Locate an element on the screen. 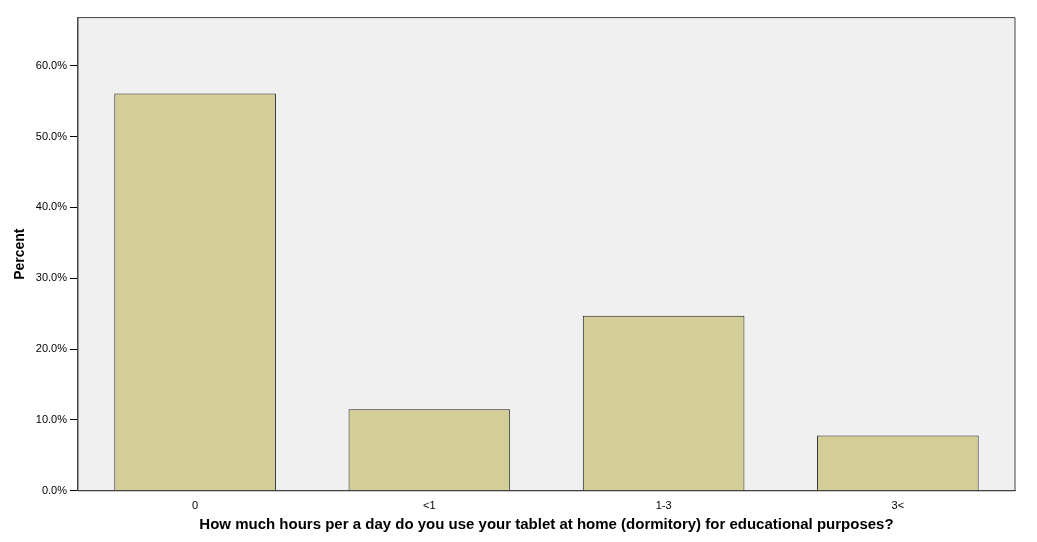 Image resolution: width=1037 pixels, height=542 pixels. y-axis-title: Percent is located at coordinates (19, 254).